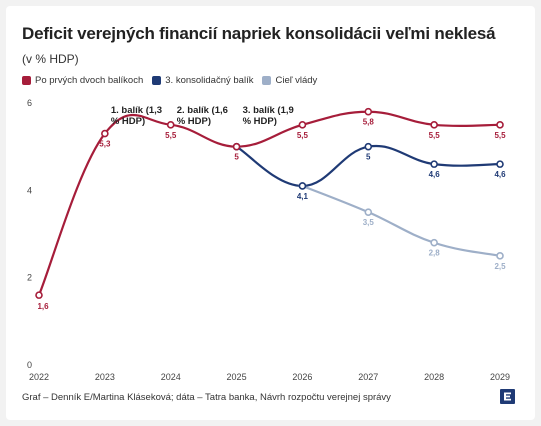  I want to click on x-tick-label: 2028, so click(434, 377).